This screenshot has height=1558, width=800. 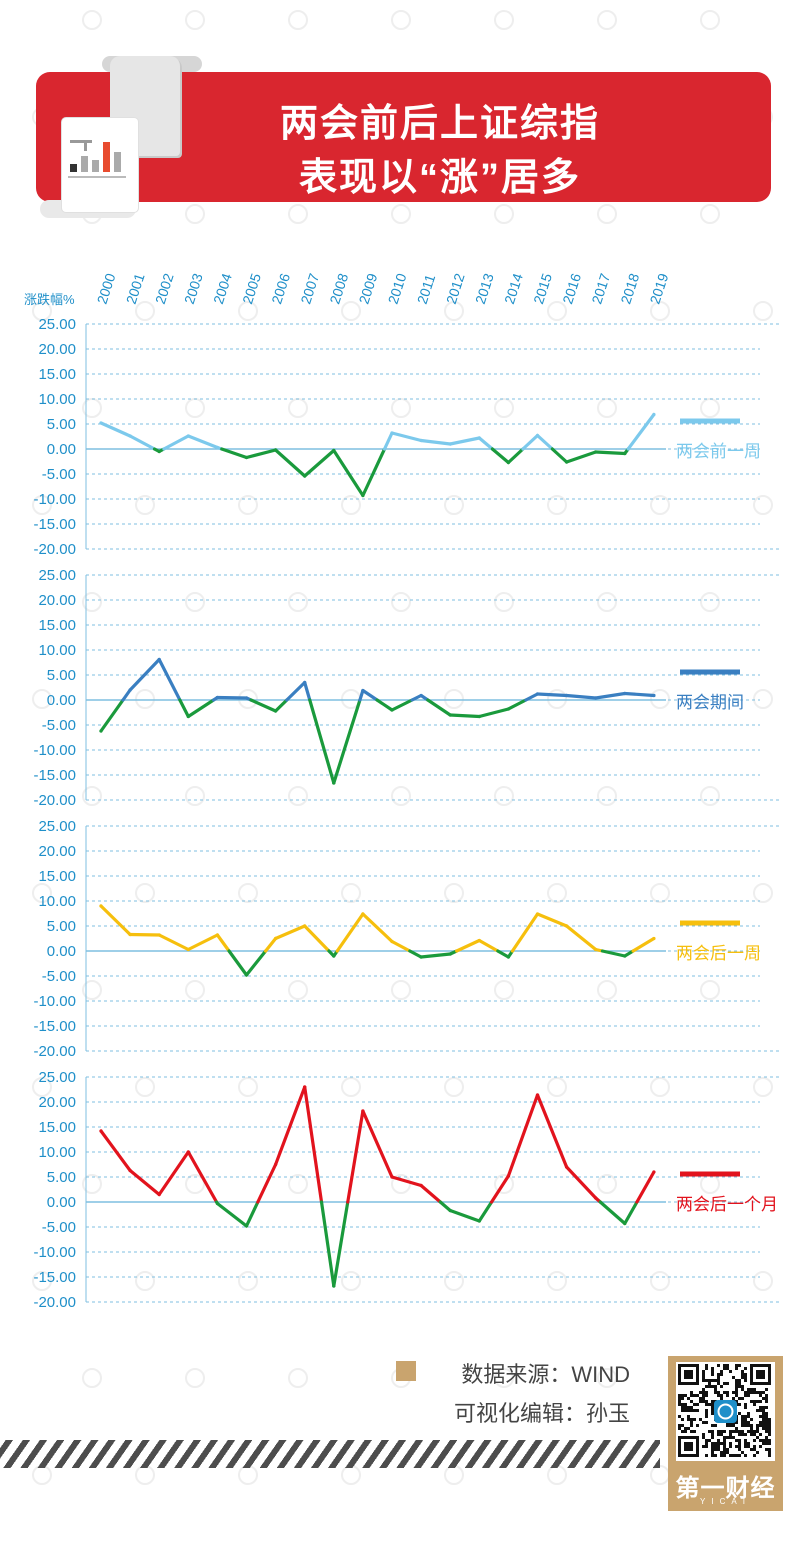 What do you see at coordinates (57, 1127) in the screenshot?
I see `y-tick-label: 15.00` at bounding box center [57, 1127].